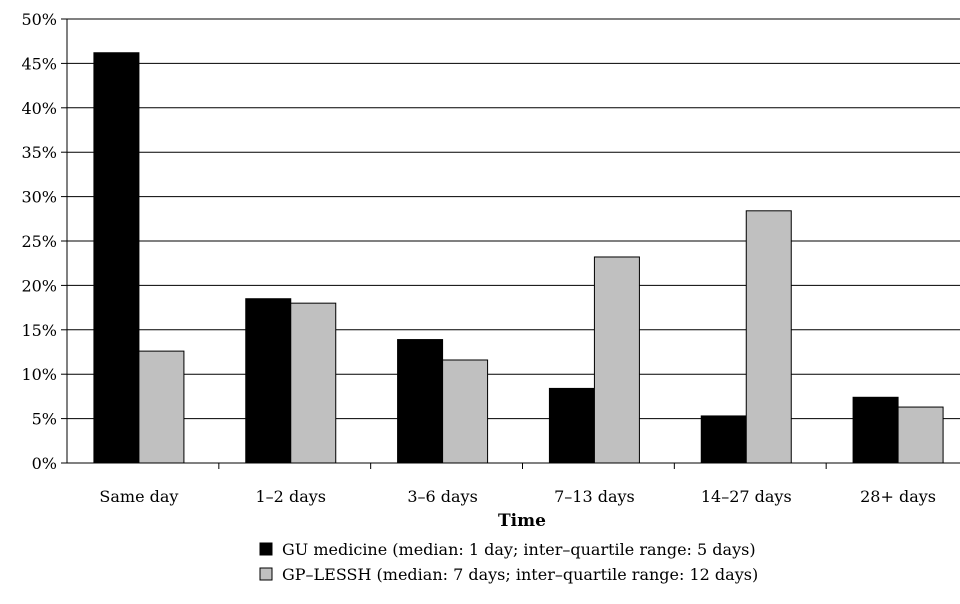  What do you see at coordinates (898, 496) in the screenshot?
I see `x-tick-label: 28+ days` at bounding box center [898, 496].